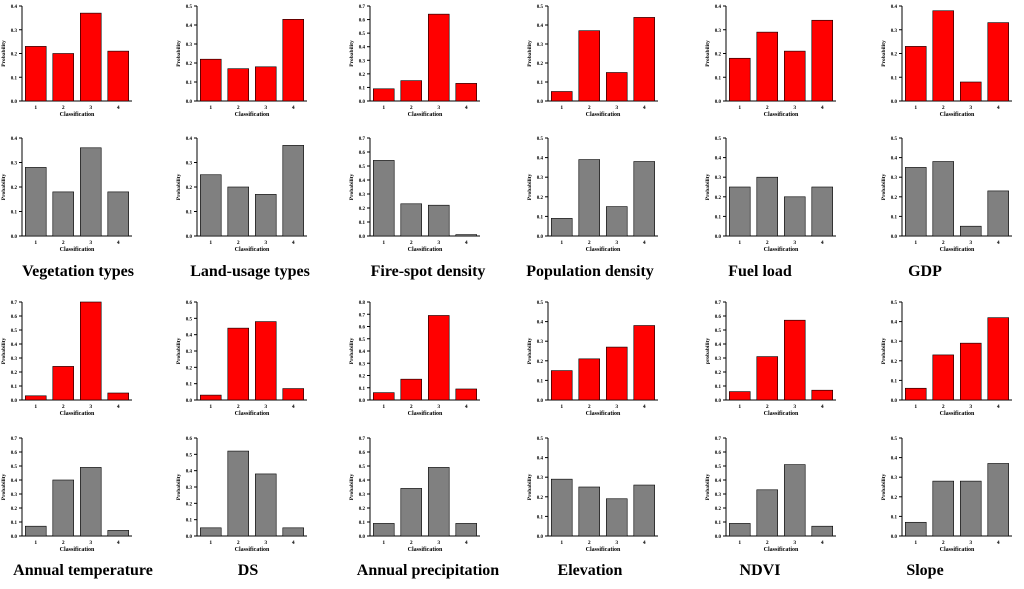  Describe the element at coordinates (362, 7) in the screenshot. I see `y-tick-label: 0.7` at that location.